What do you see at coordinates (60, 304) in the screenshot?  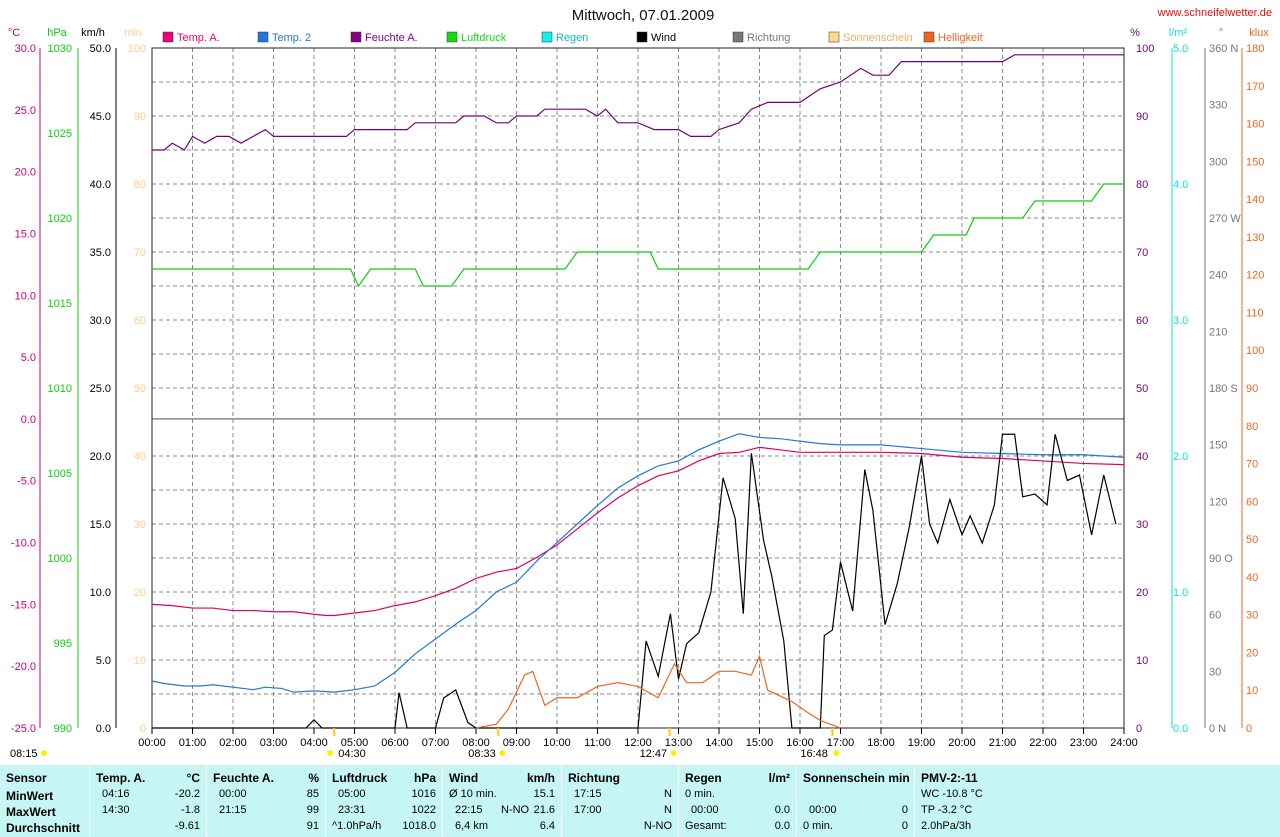 I see `pressure-tick: 1015` at bounding box center [60, 304].